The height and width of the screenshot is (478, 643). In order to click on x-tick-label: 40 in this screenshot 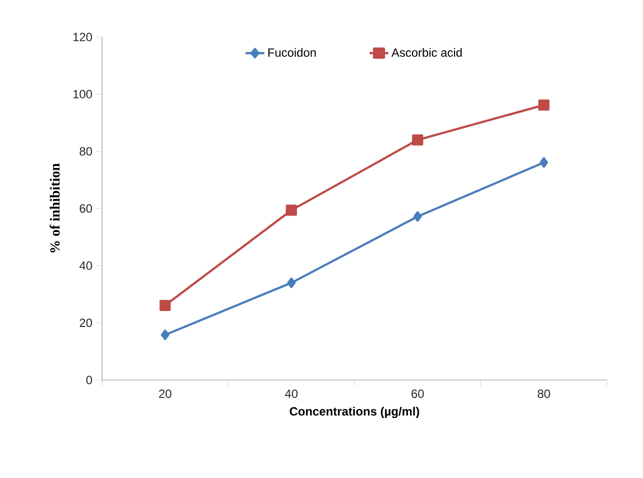, I will do `click(291, 394)`.